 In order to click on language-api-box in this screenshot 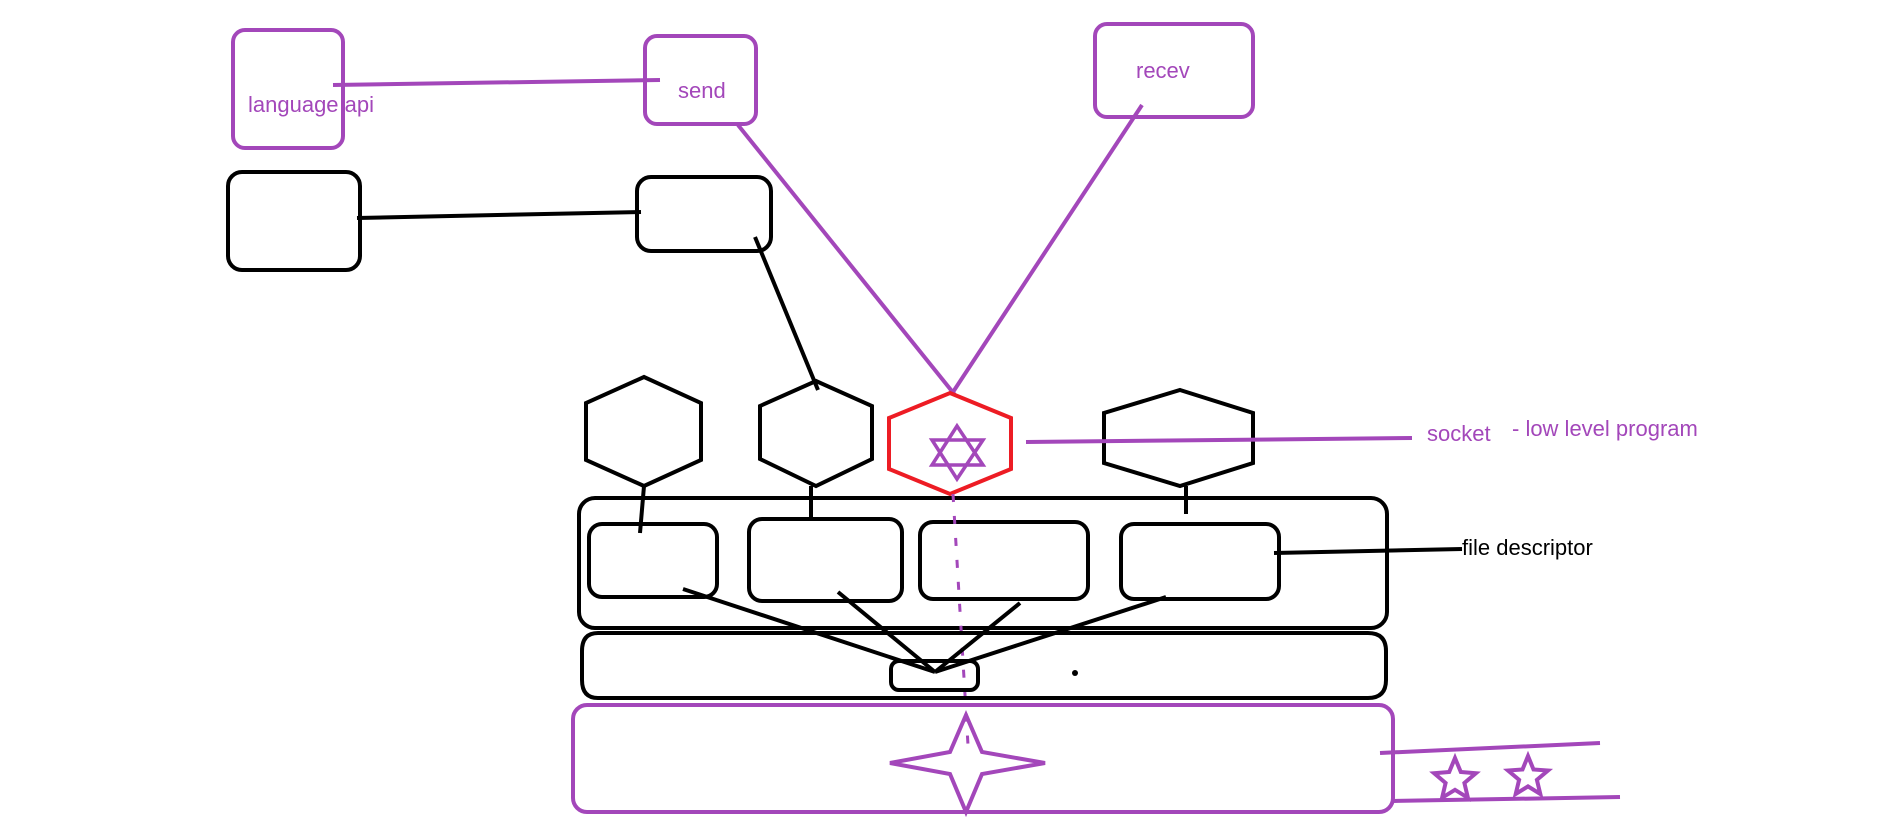, I will do `click(288, 89)`.